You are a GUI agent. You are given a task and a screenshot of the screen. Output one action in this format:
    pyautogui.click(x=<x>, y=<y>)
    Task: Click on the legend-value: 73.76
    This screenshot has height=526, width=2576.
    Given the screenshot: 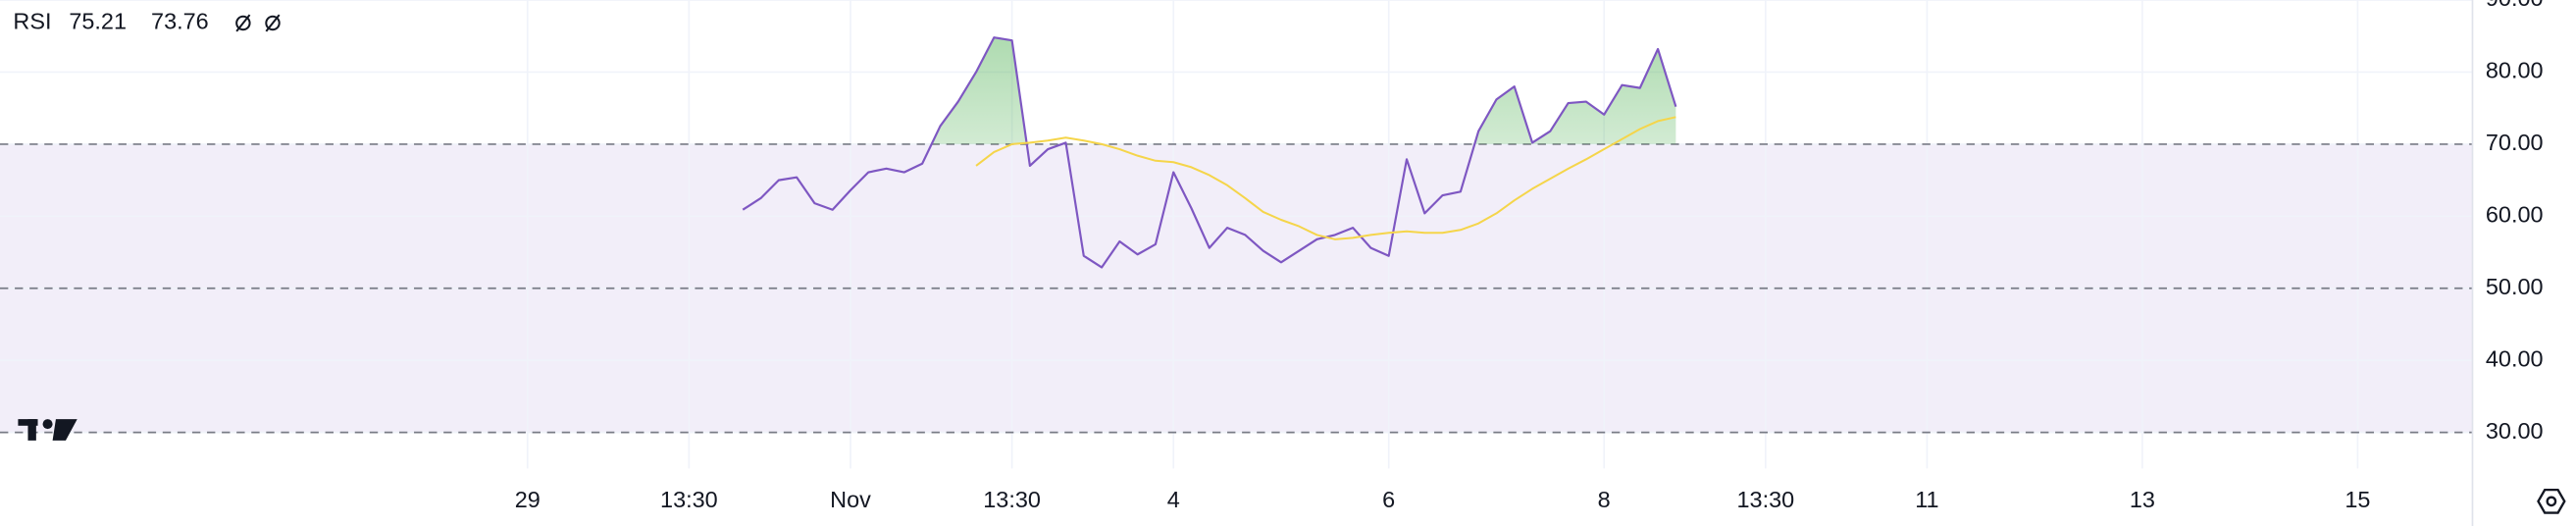 What is the action you would take?
    pyautogui.click(x=180, y=21)
    